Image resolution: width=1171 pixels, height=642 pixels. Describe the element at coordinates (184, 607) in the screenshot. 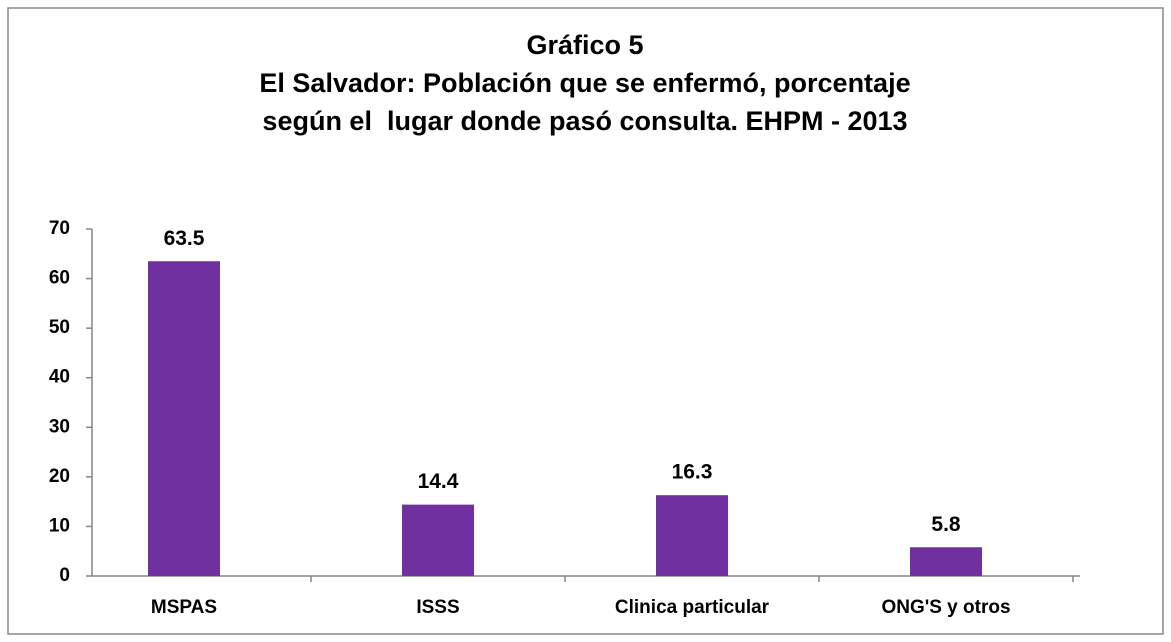

I see `x-tick-label: MSPAS` at that location.